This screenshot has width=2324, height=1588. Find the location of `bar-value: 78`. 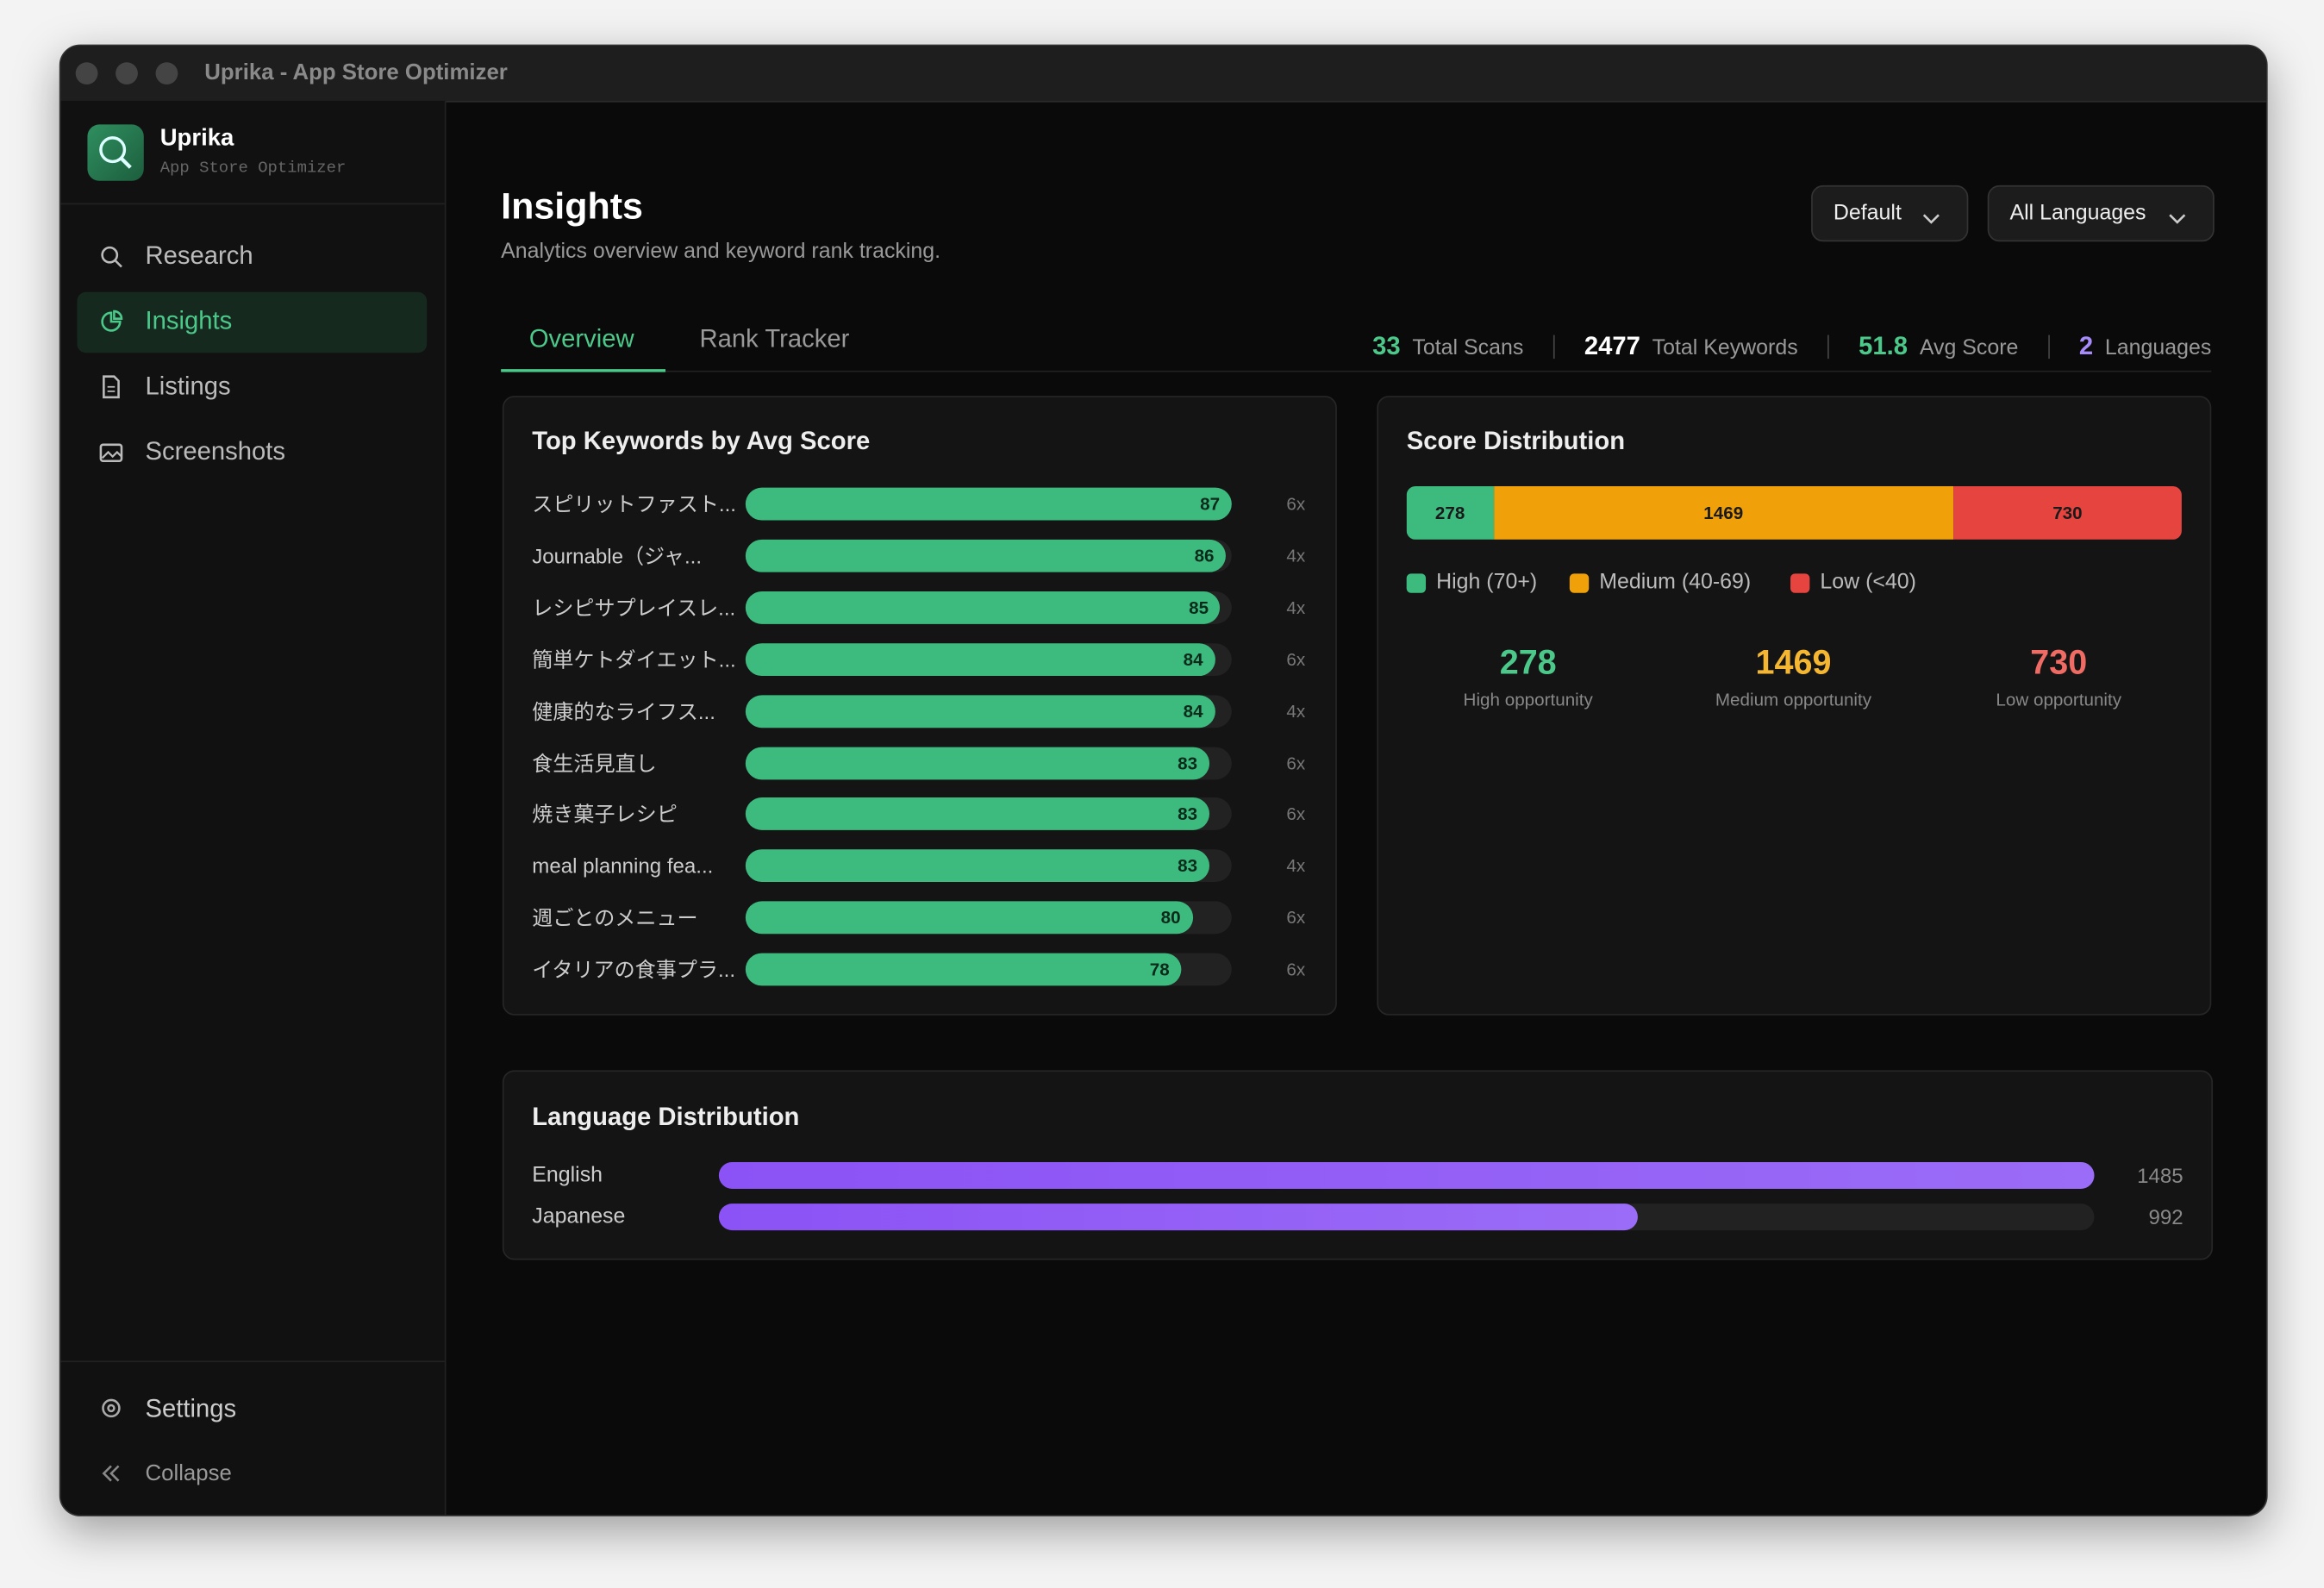

bar-value: 78 is located at coordinates (1159, 970).